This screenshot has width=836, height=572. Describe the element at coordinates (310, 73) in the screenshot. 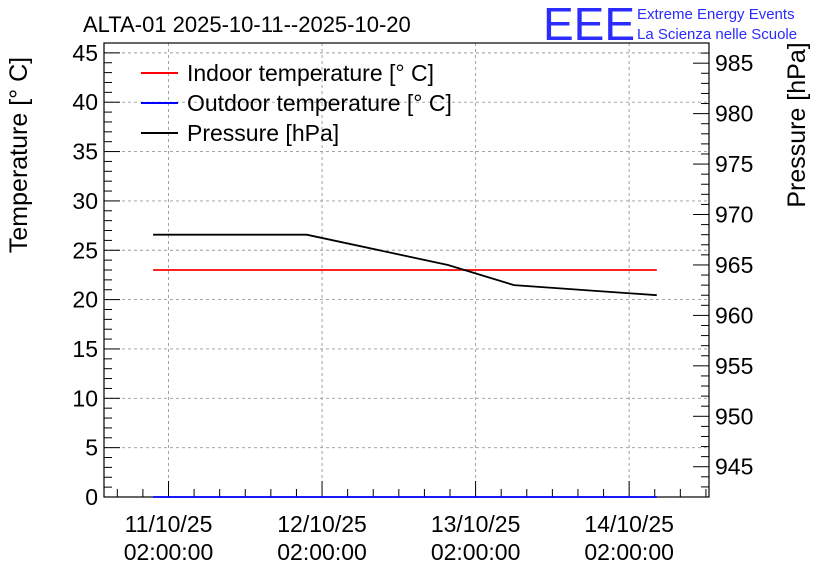

I see `legend-label: Indoor temperature [° C]` at that location.